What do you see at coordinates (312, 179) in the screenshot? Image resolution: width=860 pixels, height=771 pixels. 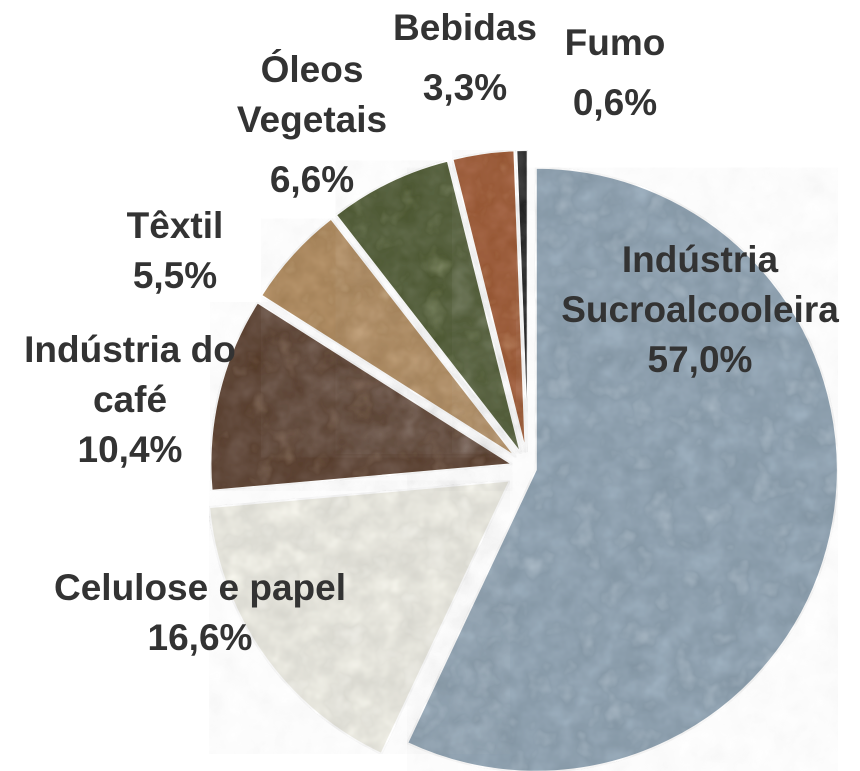 I see `value-label: 6,6%` at bounding box center [312, 179].